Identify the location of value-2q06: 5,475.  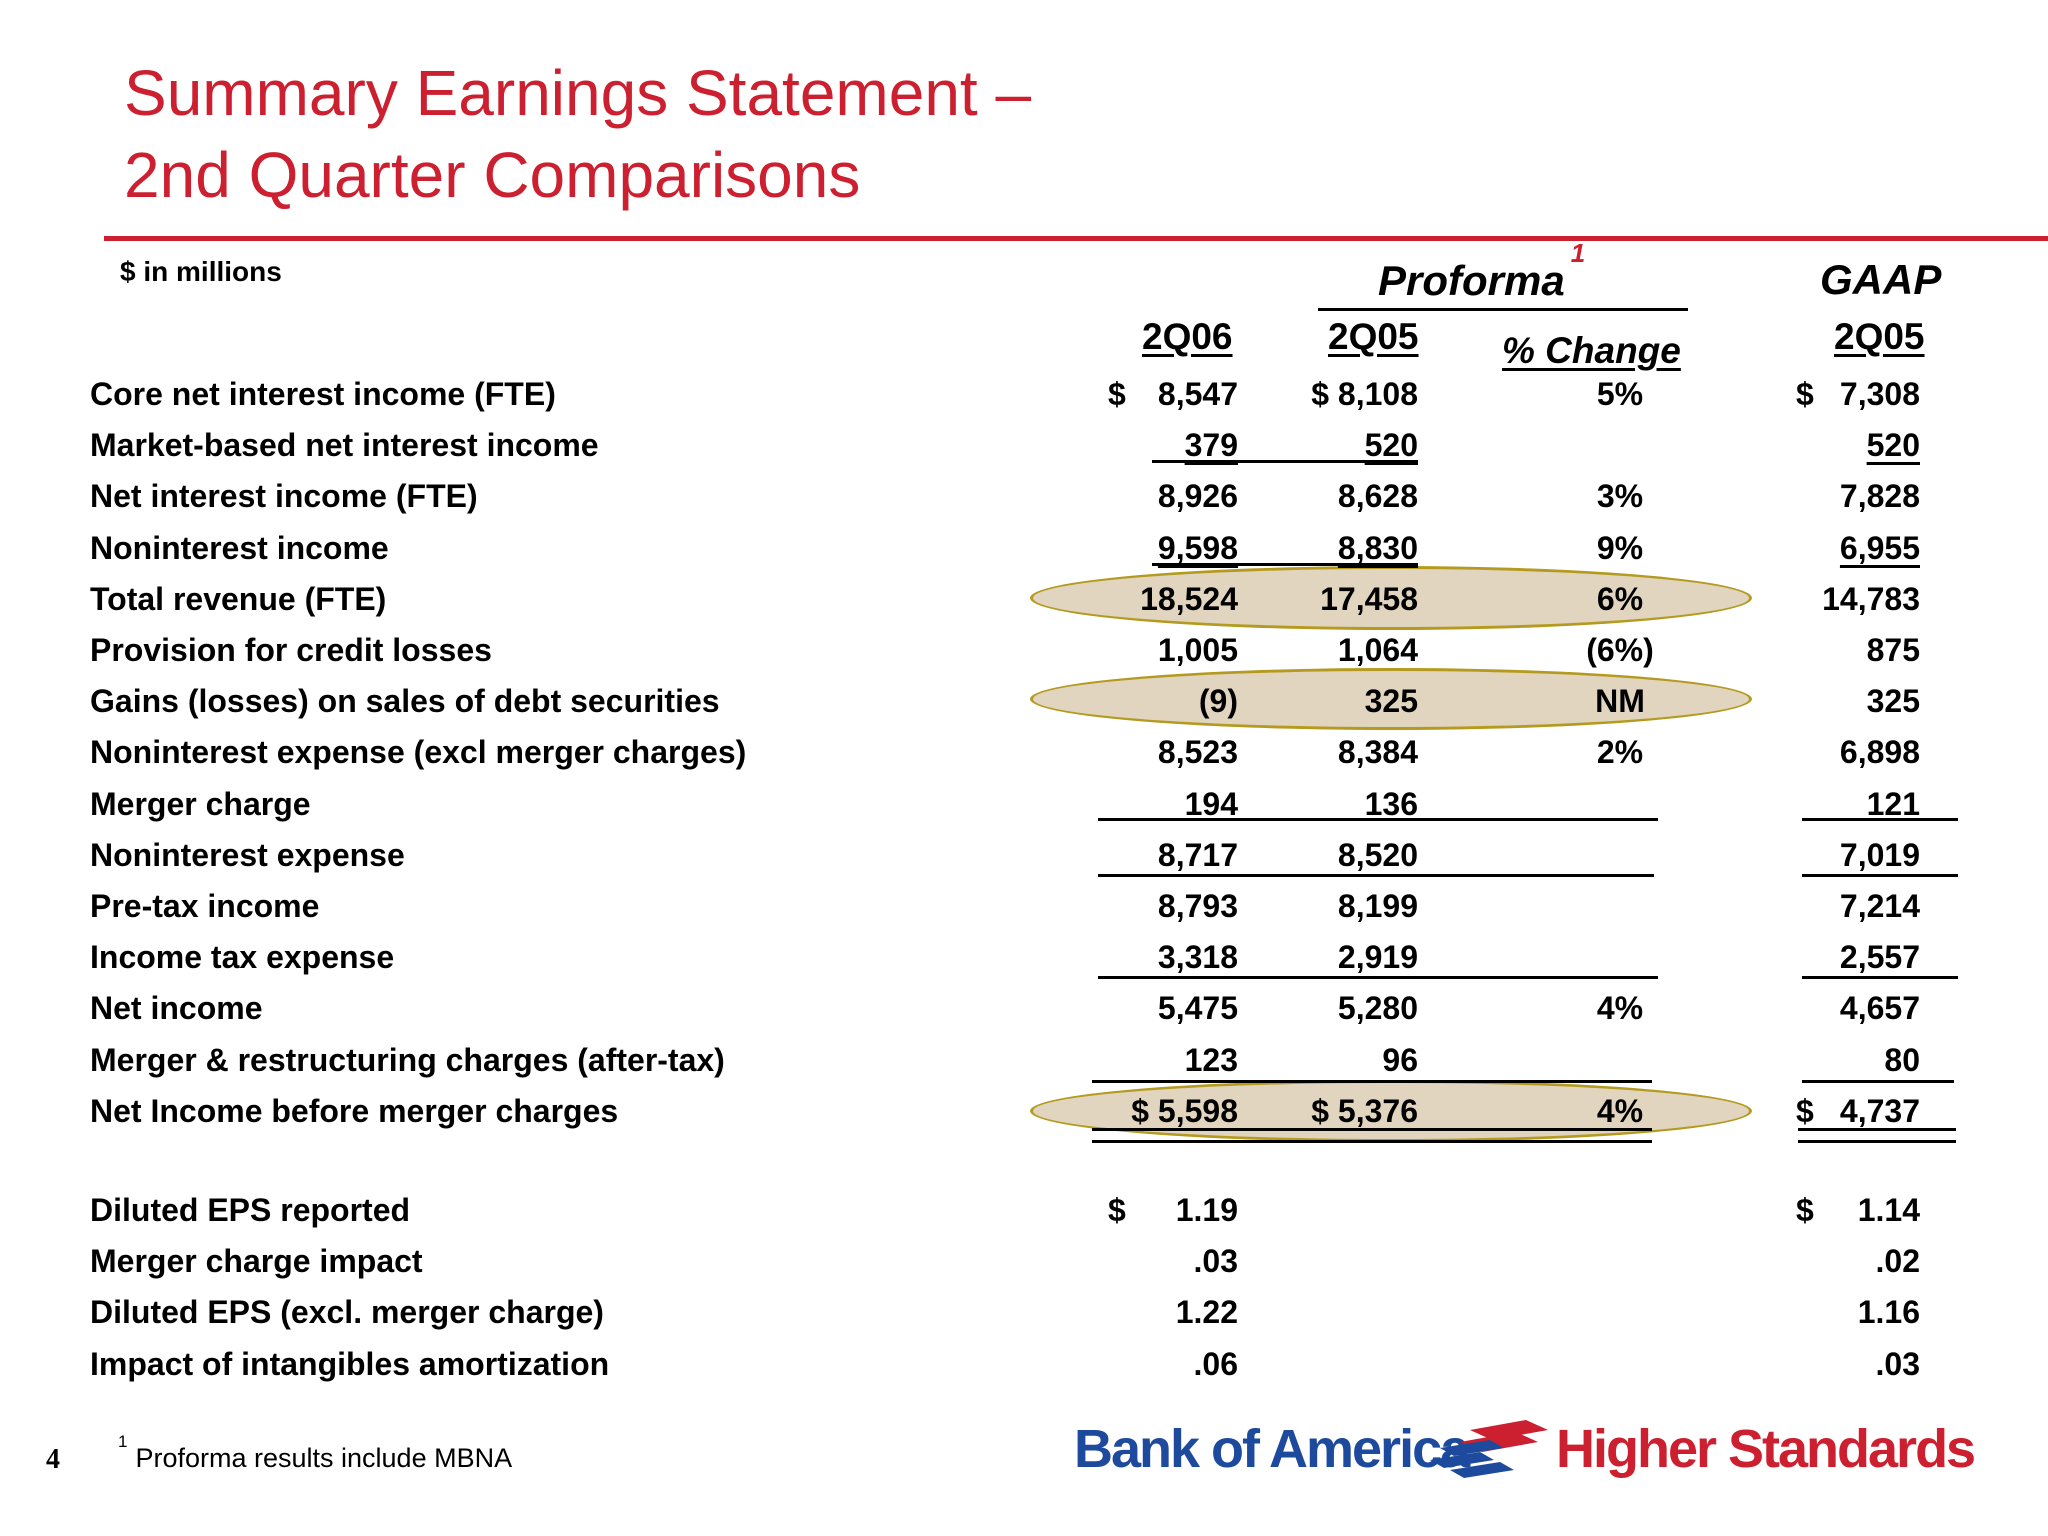
(1197, 1008).